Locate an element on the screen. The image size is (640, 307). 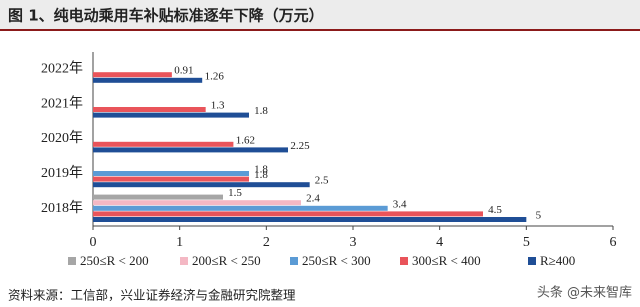
legend-label: 250≤R < 300 is located at coordinates (336, 260).